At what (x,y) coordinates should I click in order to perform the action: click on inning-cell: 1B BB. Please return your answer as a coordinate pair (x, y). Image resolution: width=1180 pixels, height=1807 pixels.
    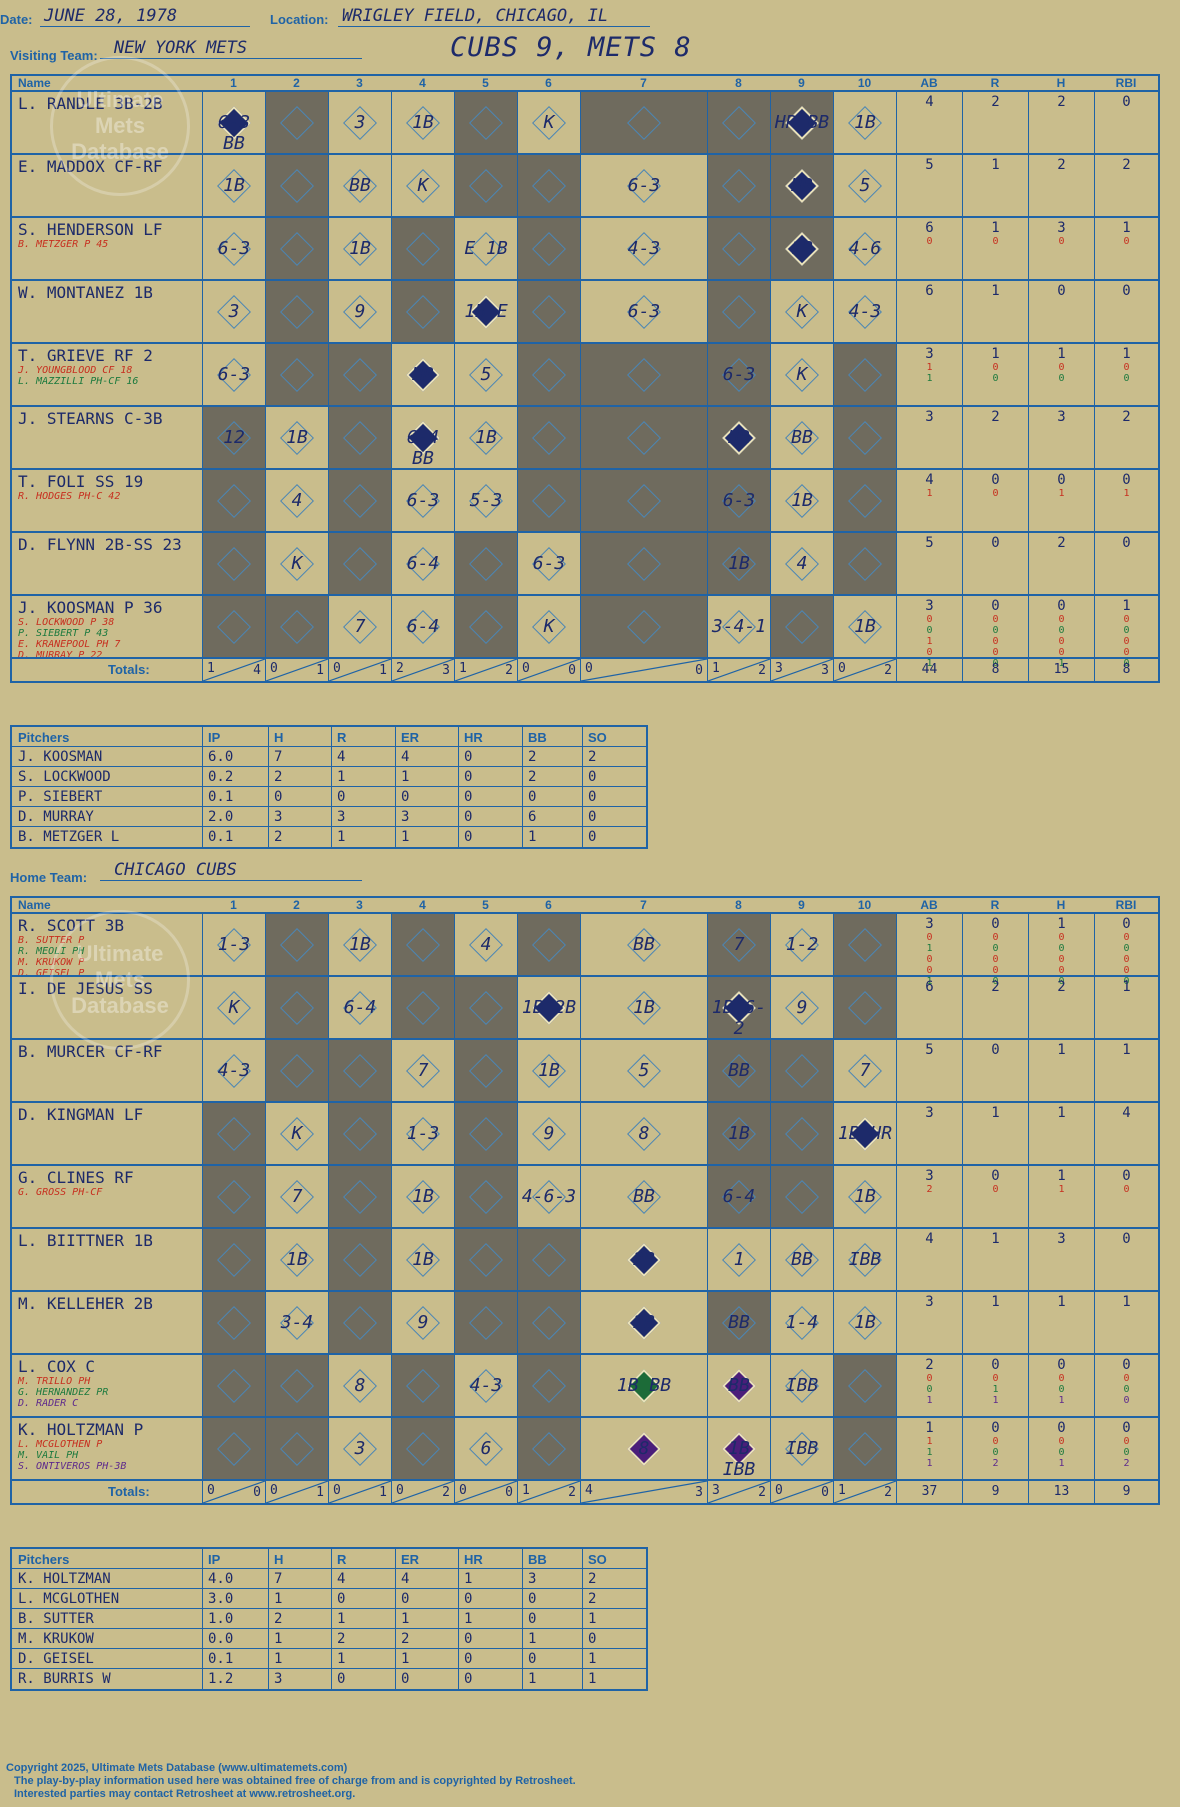
    Looking at the image, I should click on (643, 1385).